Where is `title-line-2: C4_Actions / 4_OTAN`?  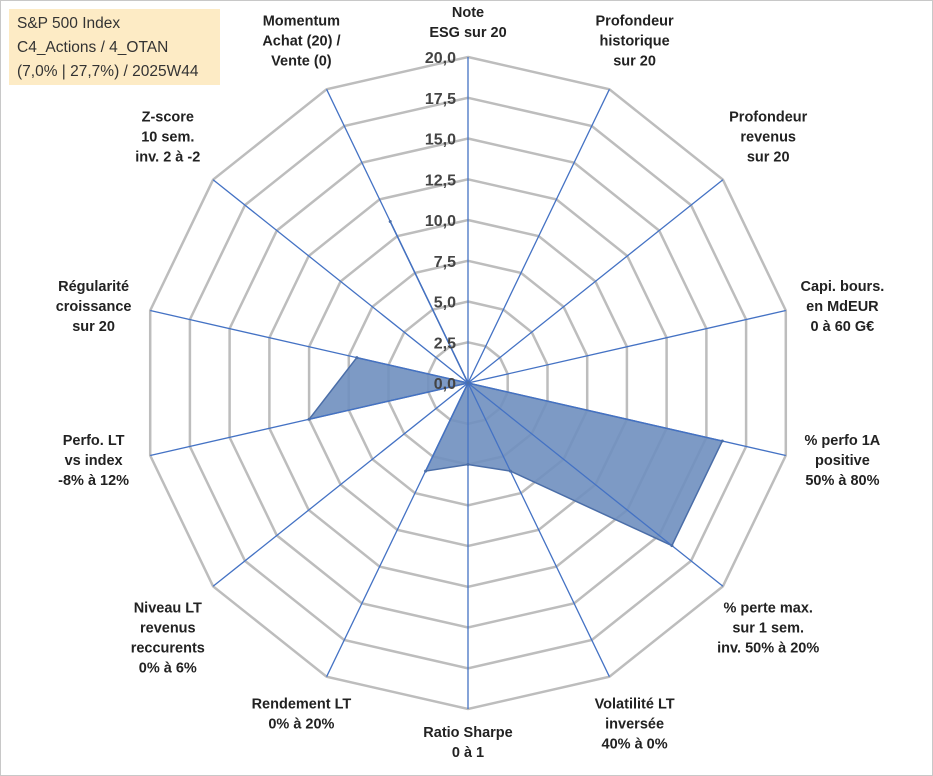
title-line-2: C4_Actions / 4_OTAN is located at coordinates (93, 47).